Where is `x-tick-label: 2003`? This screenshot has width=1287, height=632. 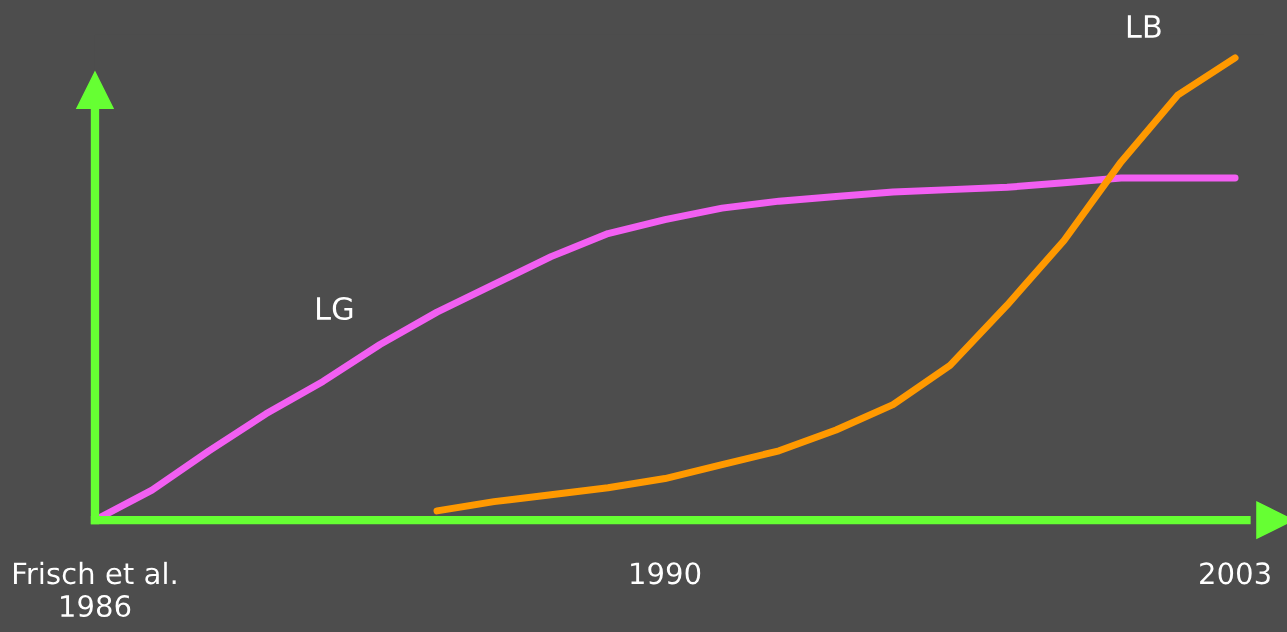 x-tick-label: 2003 is located at coordinates (1235, 573).